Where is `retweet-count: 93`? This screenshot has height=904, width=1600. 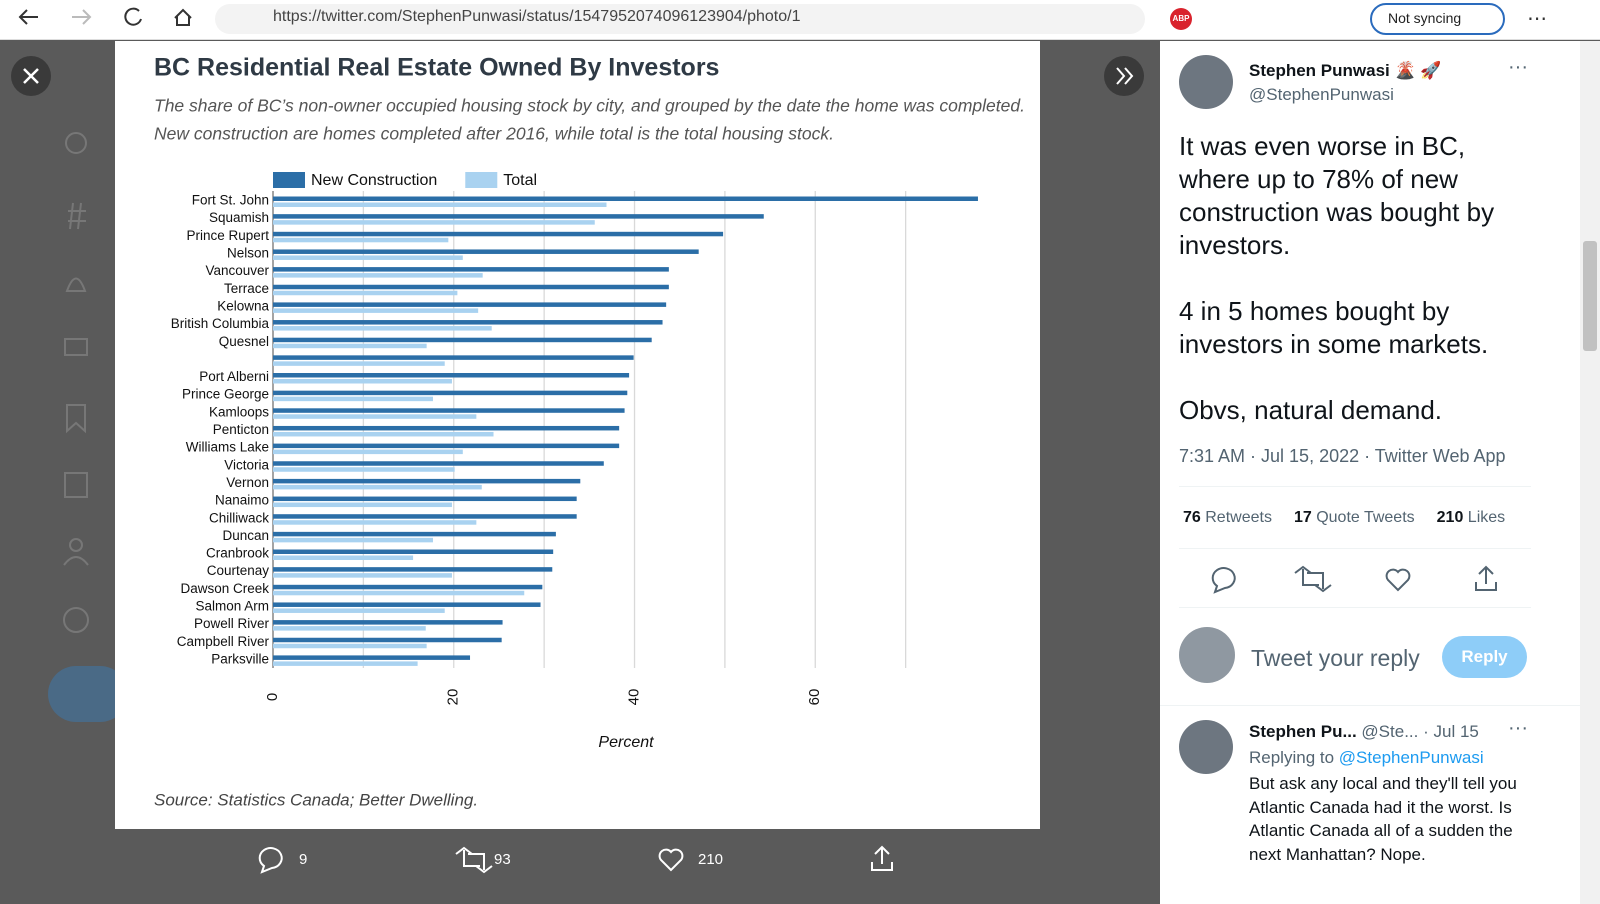
retweet-count: 93 is located at coordinates (502, 859).